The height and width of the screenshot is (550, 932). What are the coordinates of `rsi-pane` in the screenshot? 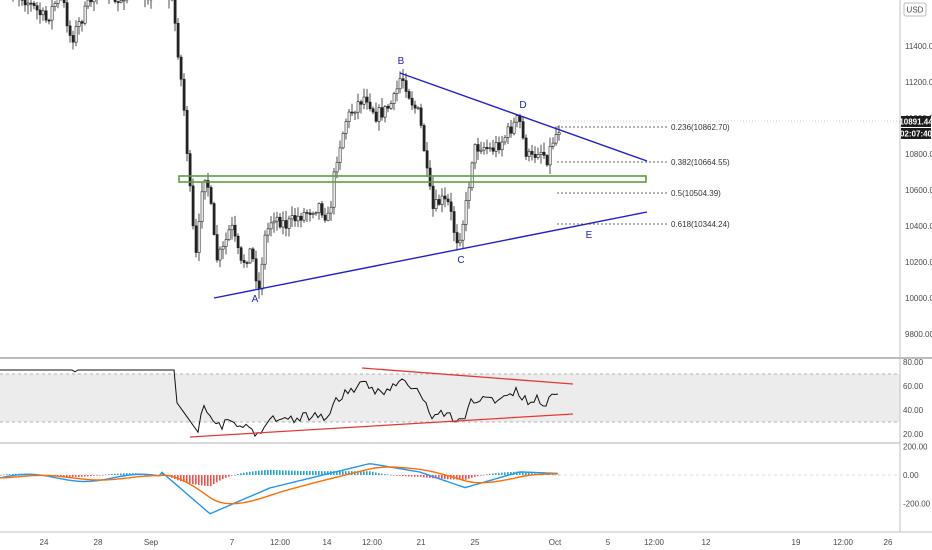 It's located at (450, 402).